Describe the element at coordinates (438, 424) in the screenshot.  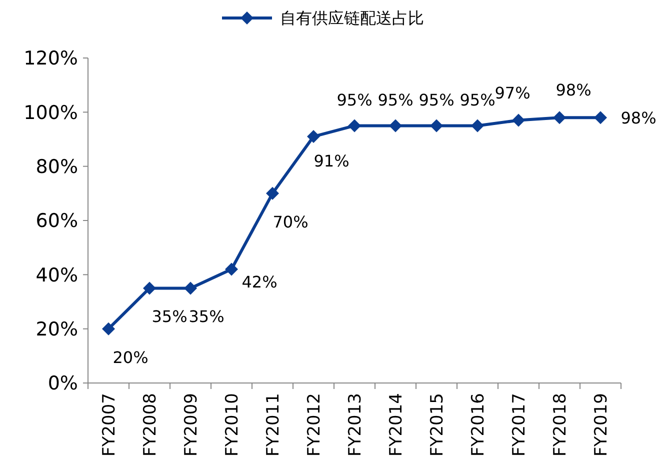
I see `x-tick-label: FY2015` at that location.